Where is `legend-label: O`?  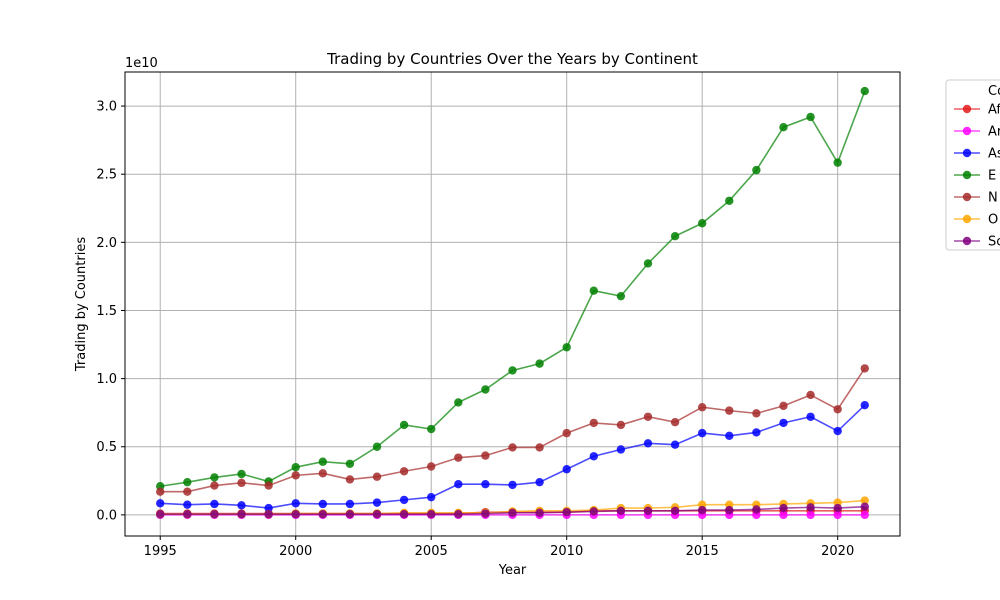
legend-label: O is located at coordinates (993, 220).